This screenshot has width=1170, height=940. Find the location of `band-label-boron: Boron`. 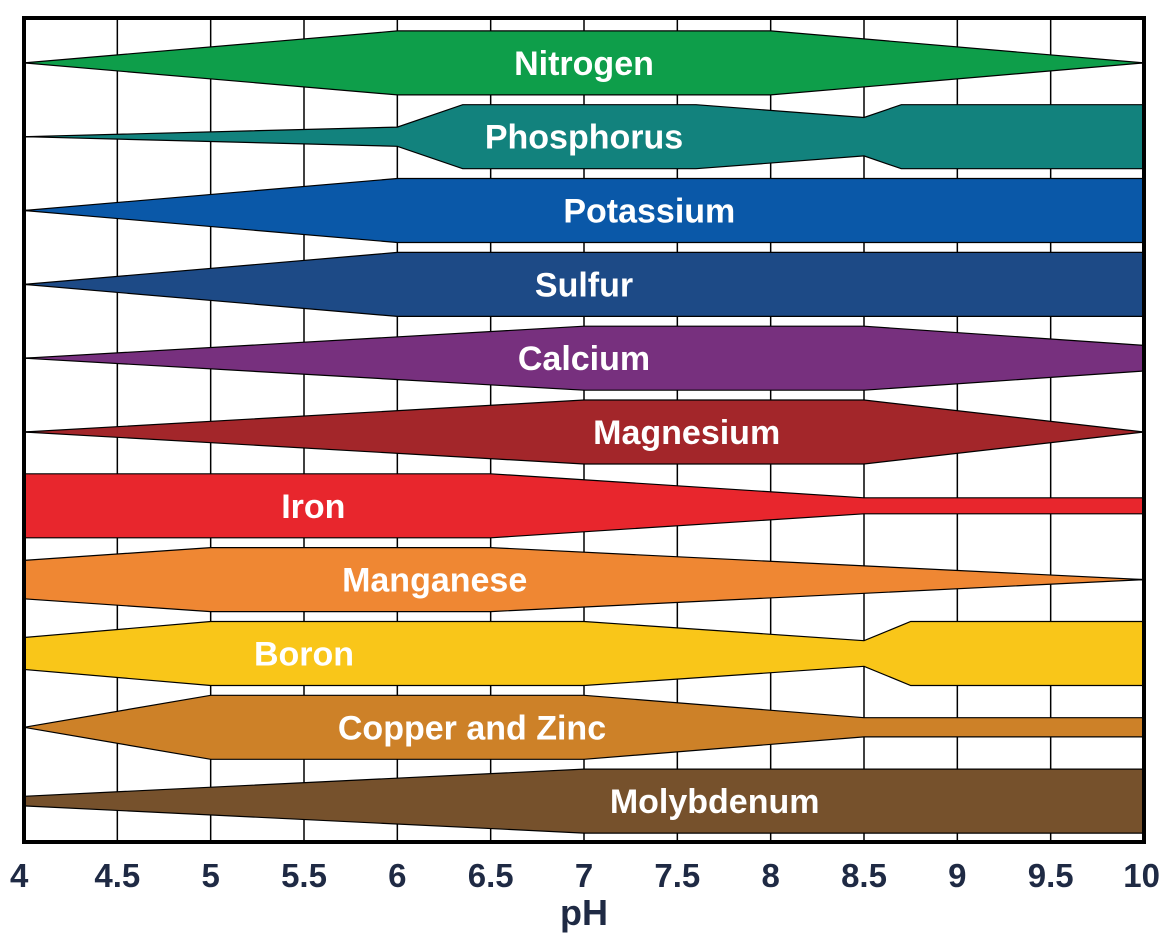

band-label-boron: Boron is located at coordinates (304, 654).